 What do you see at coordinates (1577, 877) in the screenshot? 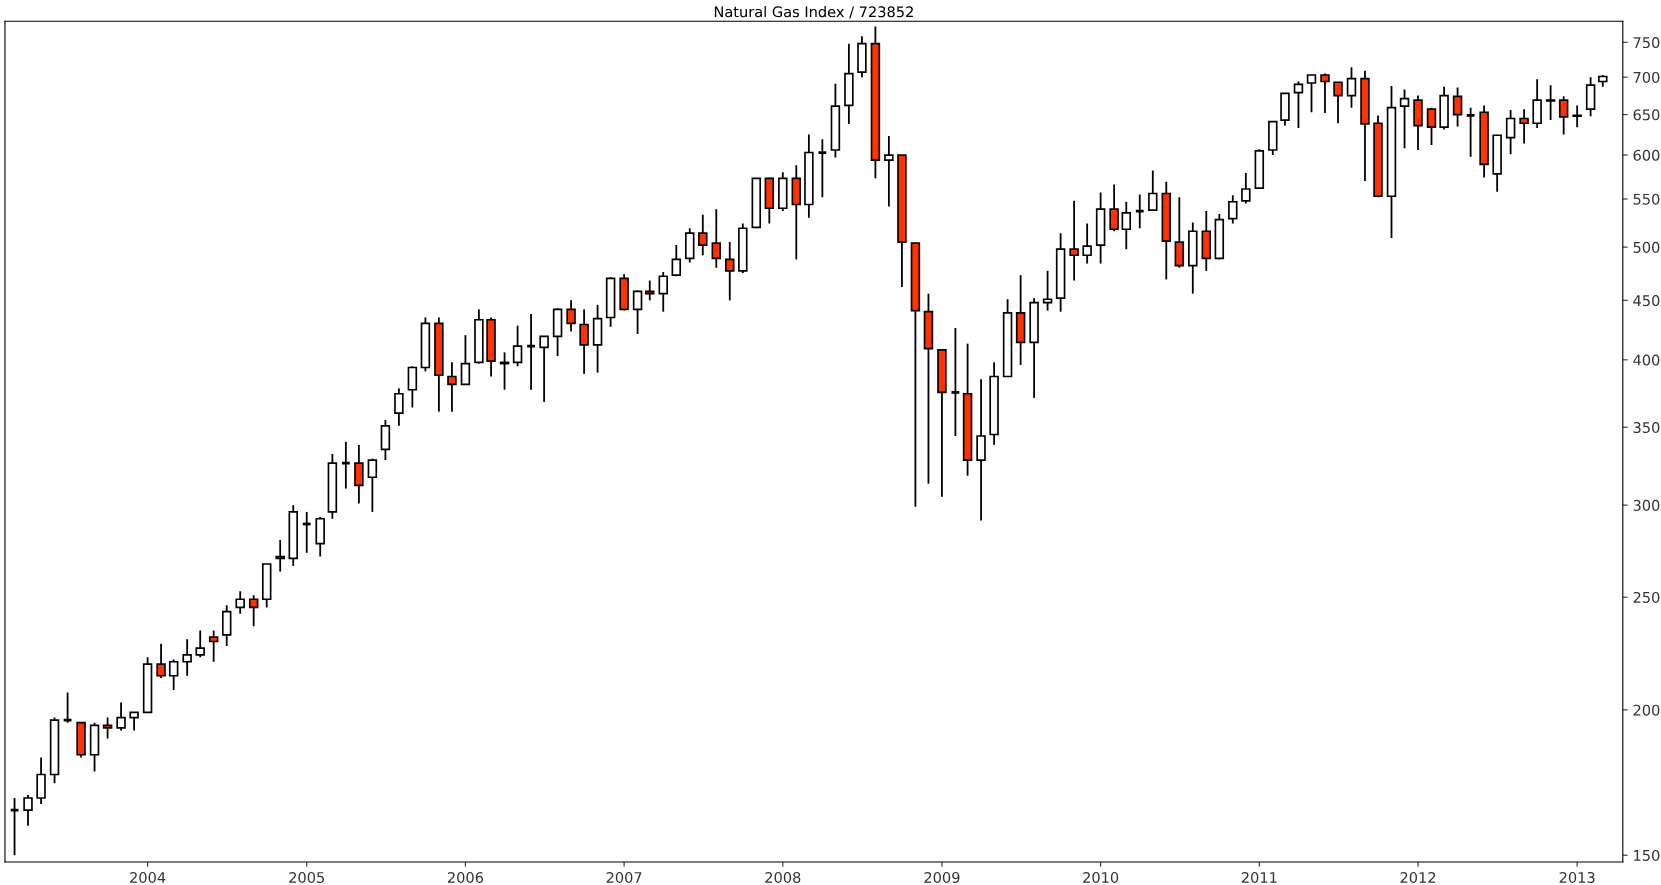
I see `x-tick-label: 2013` at bounding box center [1577, 877].